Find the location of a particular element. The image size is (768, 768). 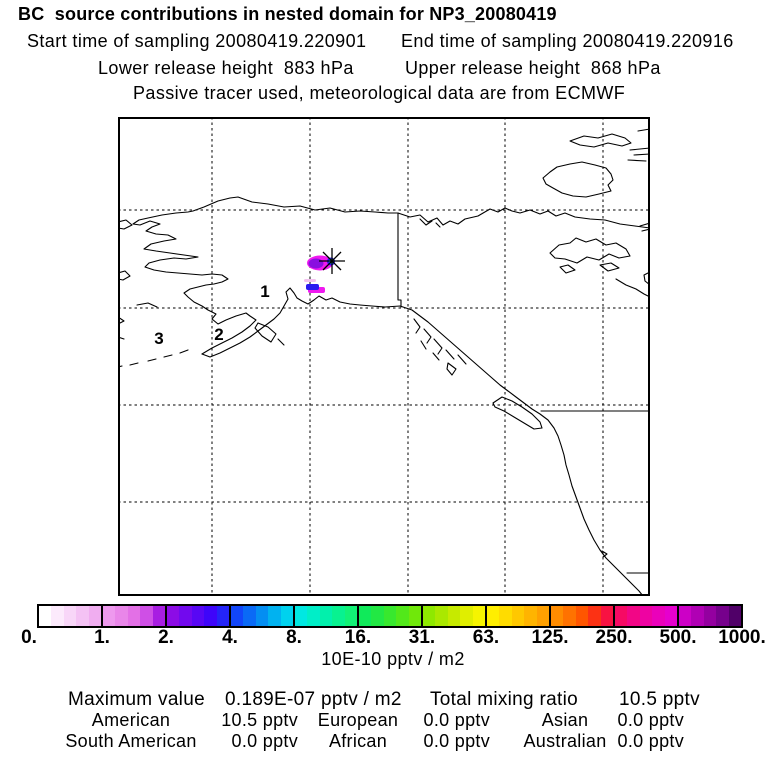

colorbar-unit-label: 10E-10 pptv / m2 is located at coordinates (384, 659).